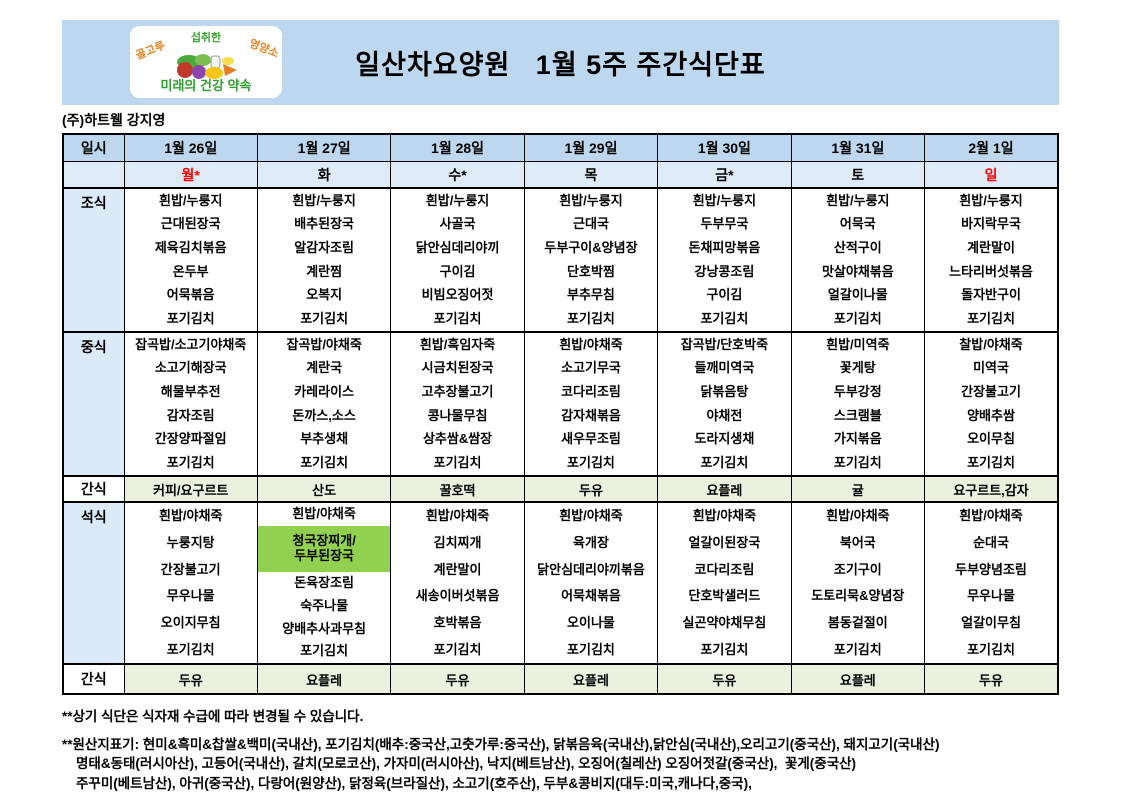 This screenshot has width=1122, height=793. What do you see at coordinates (857, 295) in the screenshot?
I see `menu-item: 얼갈이나물` at bounding box center [857, 295].